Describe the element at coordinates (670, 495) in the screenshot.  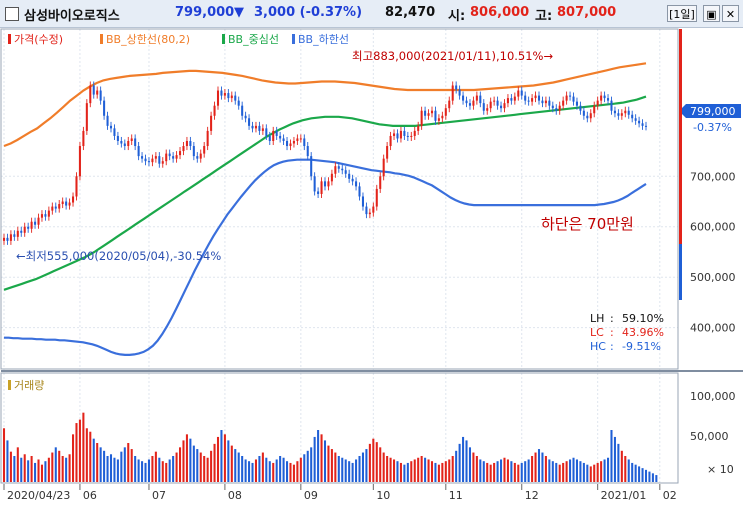
I see `x-tick-label: 02` at that location.